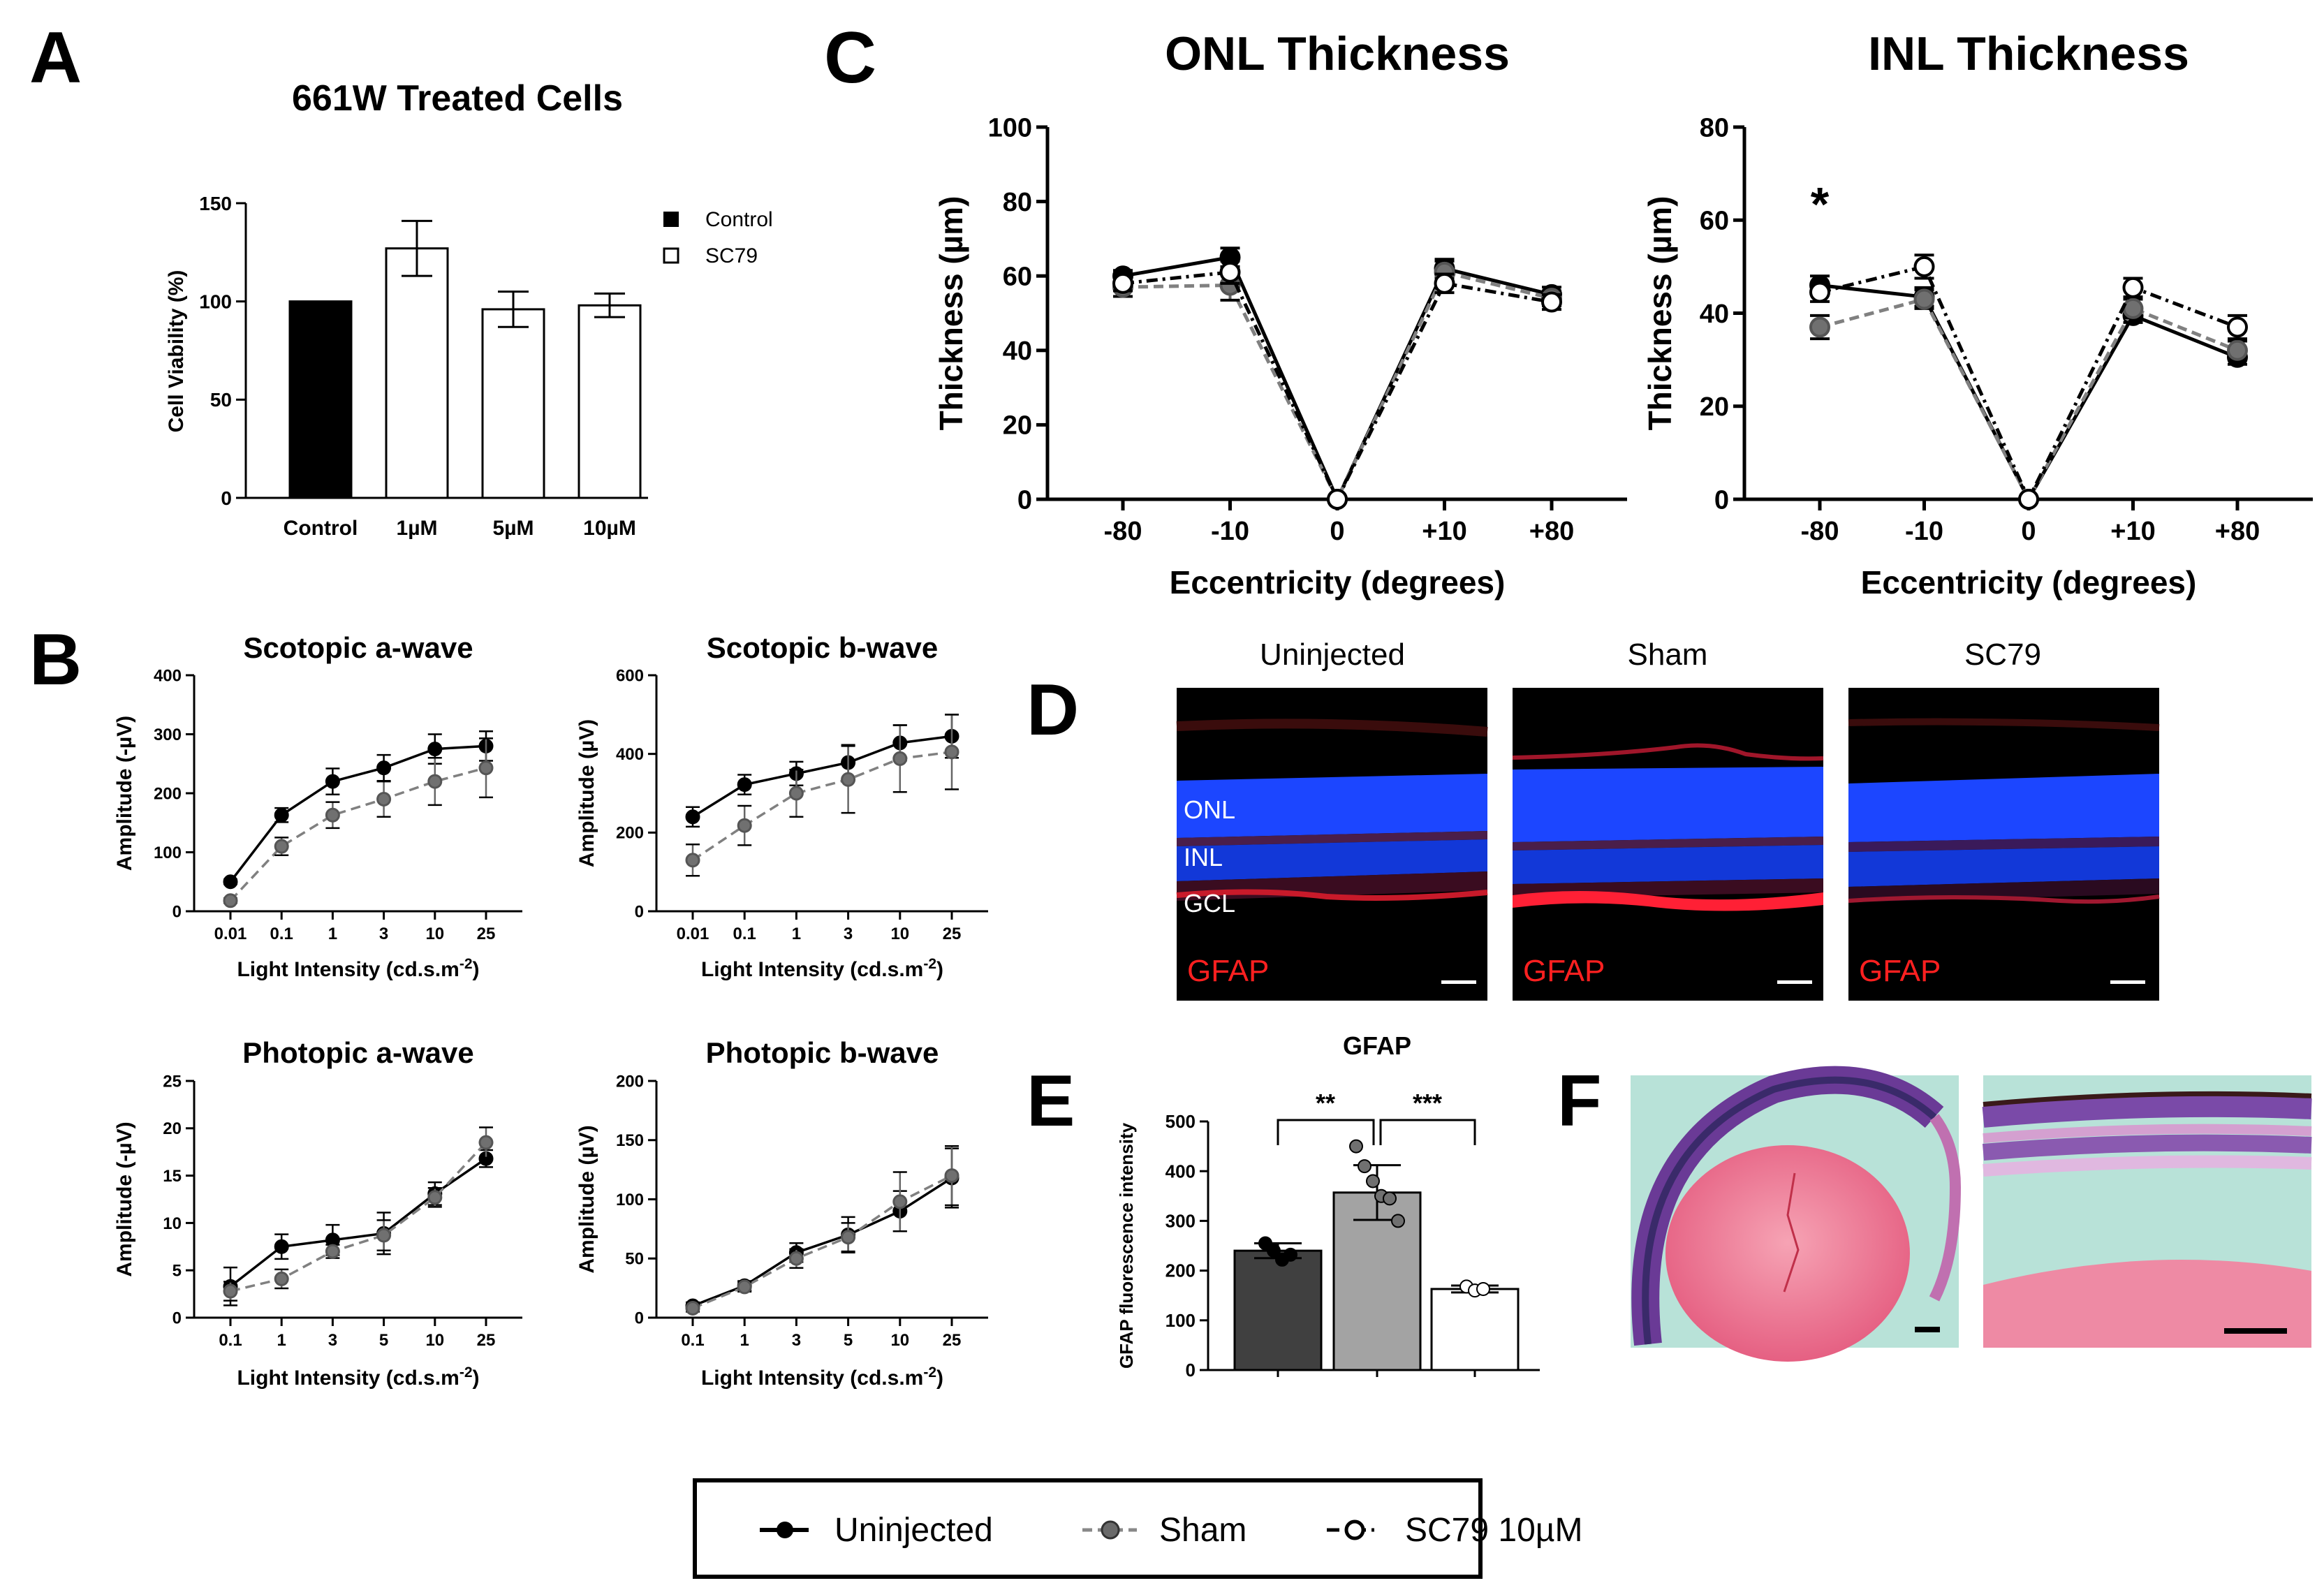 This screenshot has width=2324, height=1590. Describe the element at coordinates (55, 57) in the screenshot. I see `panel-letter-a: A` at that location.